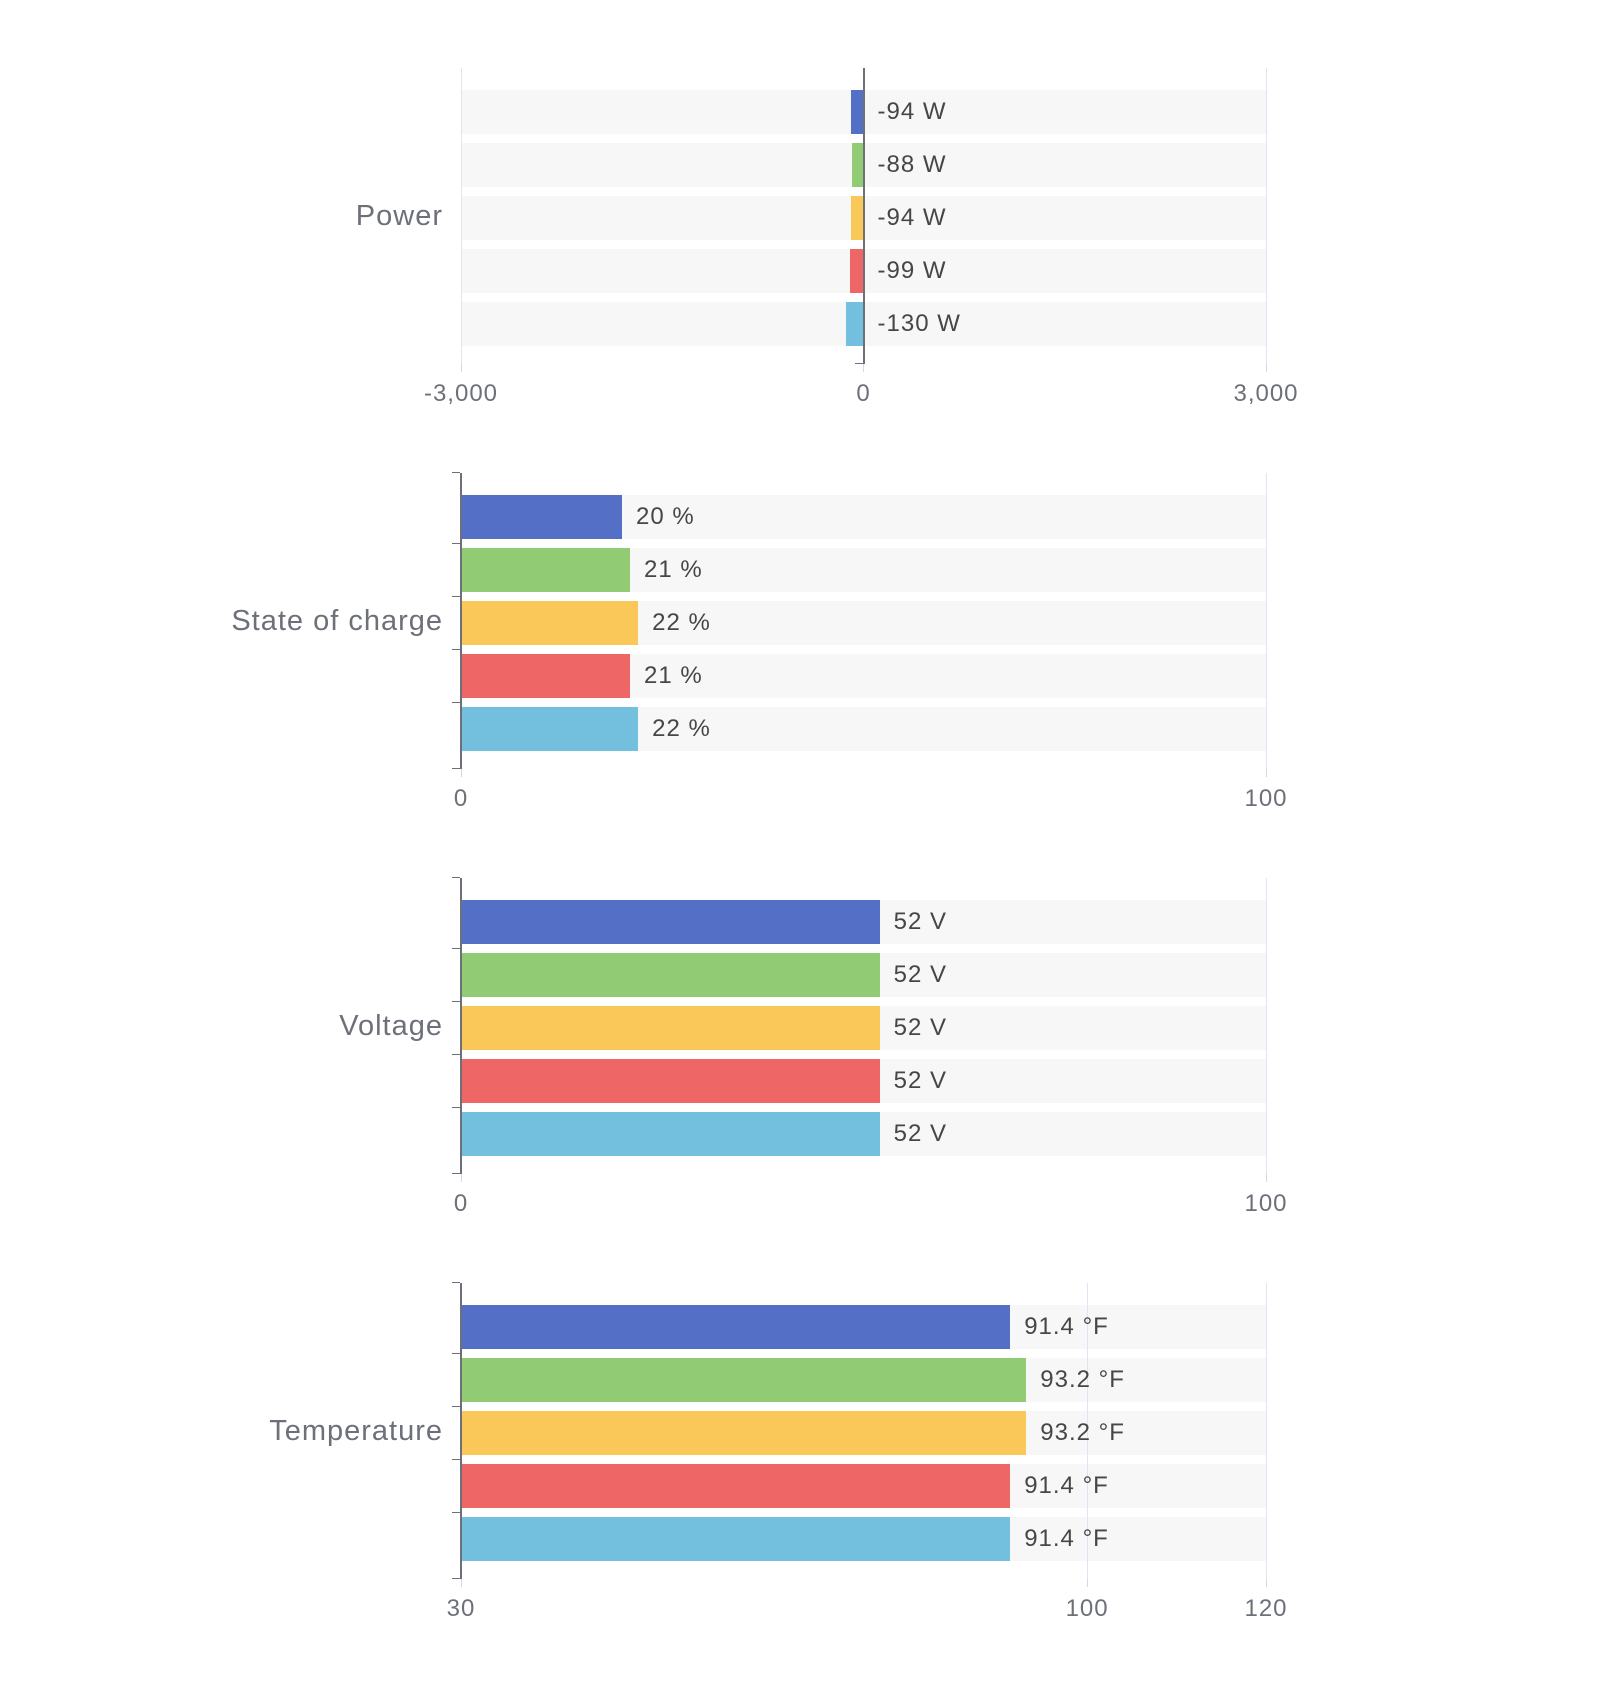 The image size is (1600, 1689). What do you see at coordinates (391, 1026) in the screenshot?
I see `category-axis-label: Voltage` at bounding box center [391, 1026].